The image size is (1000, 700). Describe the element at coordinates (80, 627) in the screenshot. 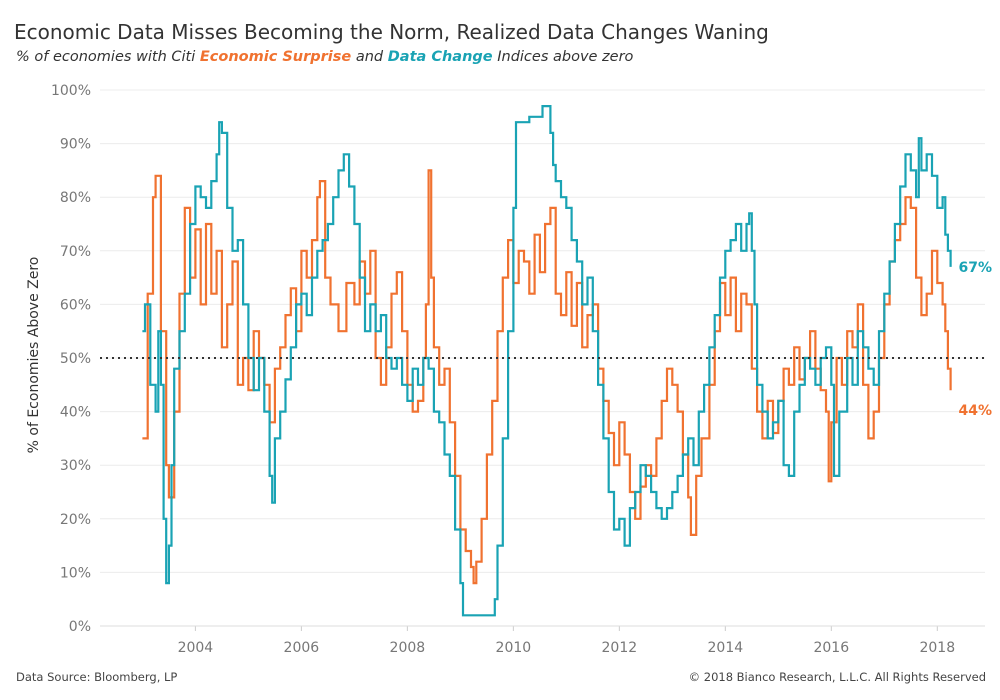

I see `y-tick-label-0: 0%` at that location.